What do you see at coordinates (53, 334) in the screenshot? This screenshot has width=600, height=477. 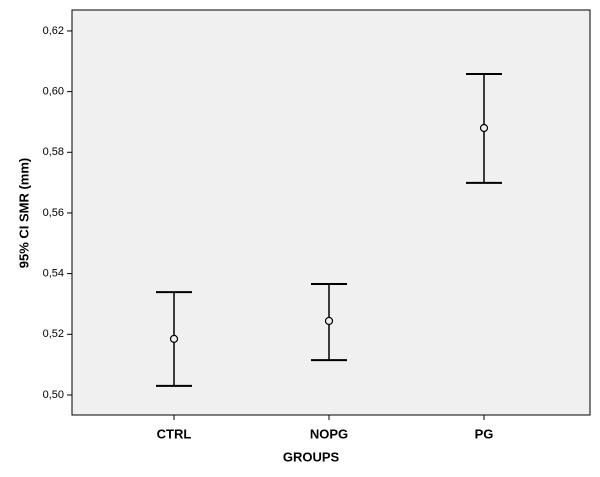 I see `y-tick-label: 0,52` at bounding box center [53, 334].